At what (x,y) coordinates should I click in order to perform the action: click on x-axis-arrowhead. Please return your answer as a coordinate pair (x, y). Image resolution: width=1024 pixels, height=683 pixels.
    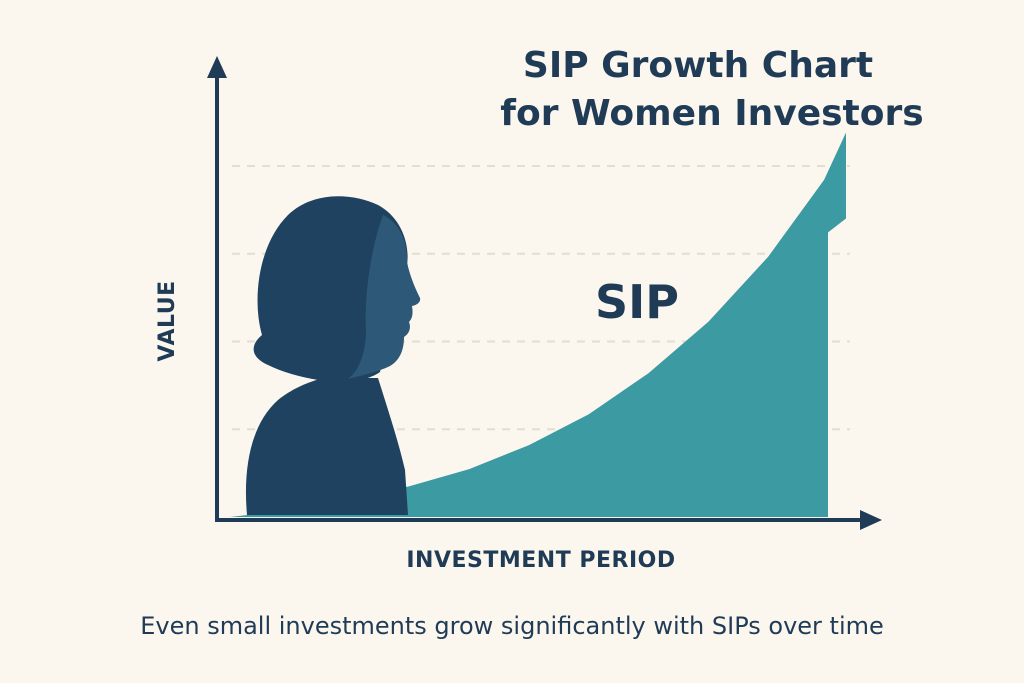
    Looking at the image, I should click on (871, 520).